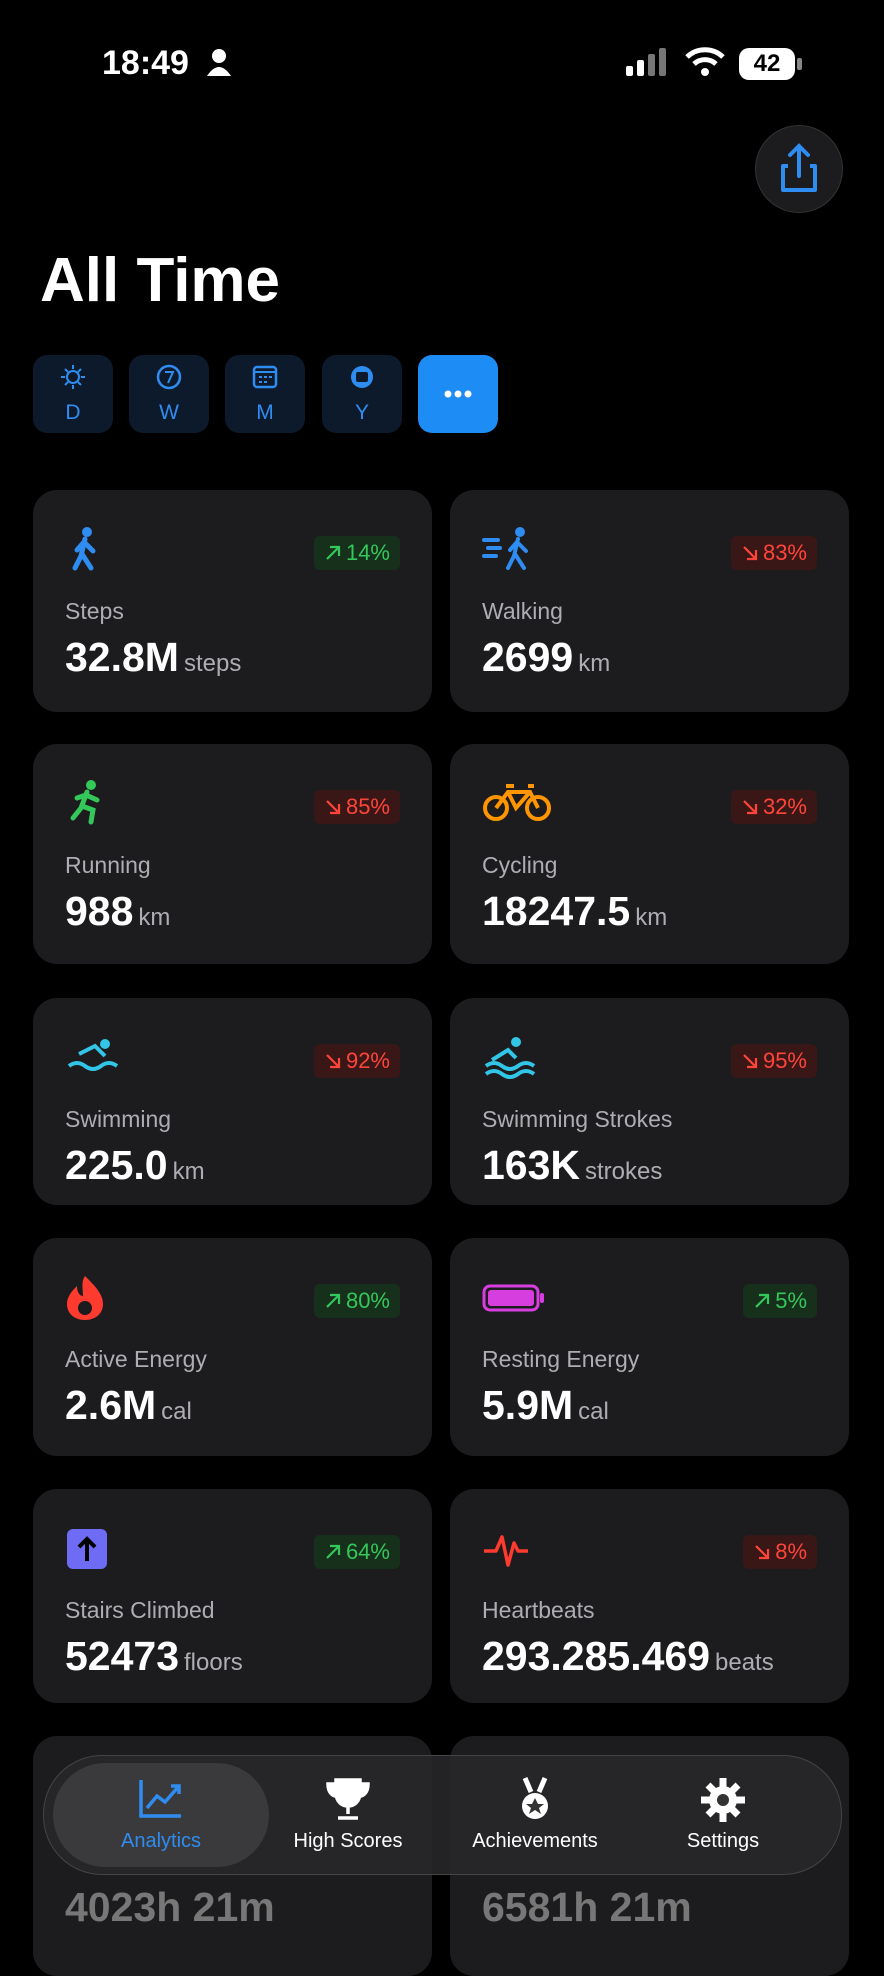 The image size is (884, 1976). Describe the element at coordinates (99, 911) in the screenshot. I see `card-value: 988` at that location.